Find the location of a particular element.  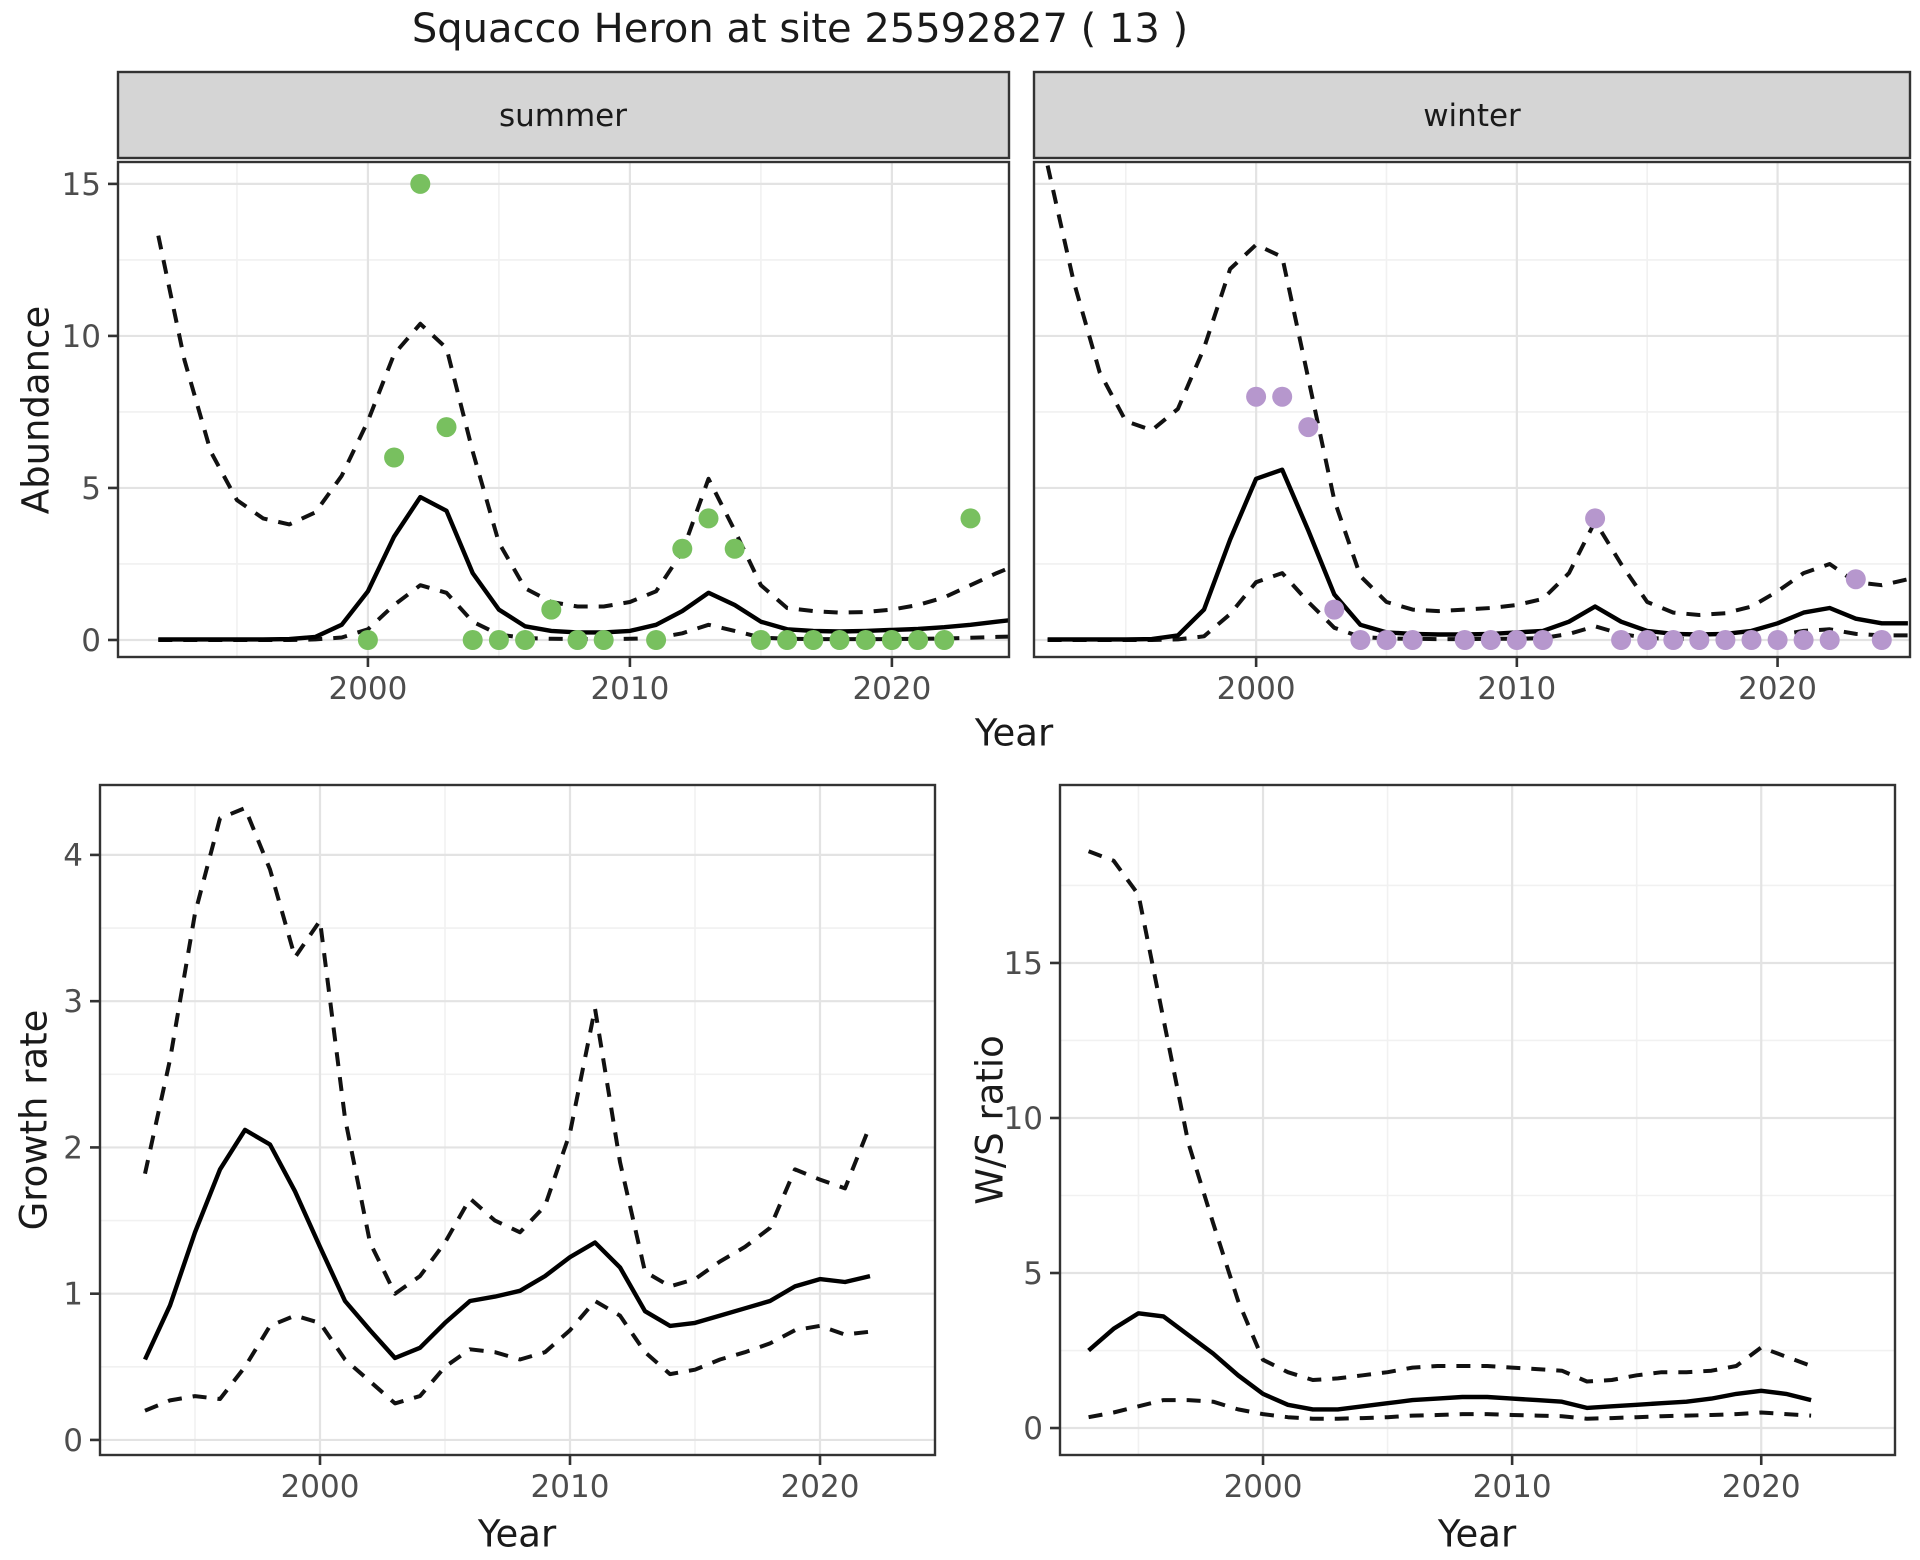

x-axis-title-year-top: Year is located at coordinates (1014, 733).